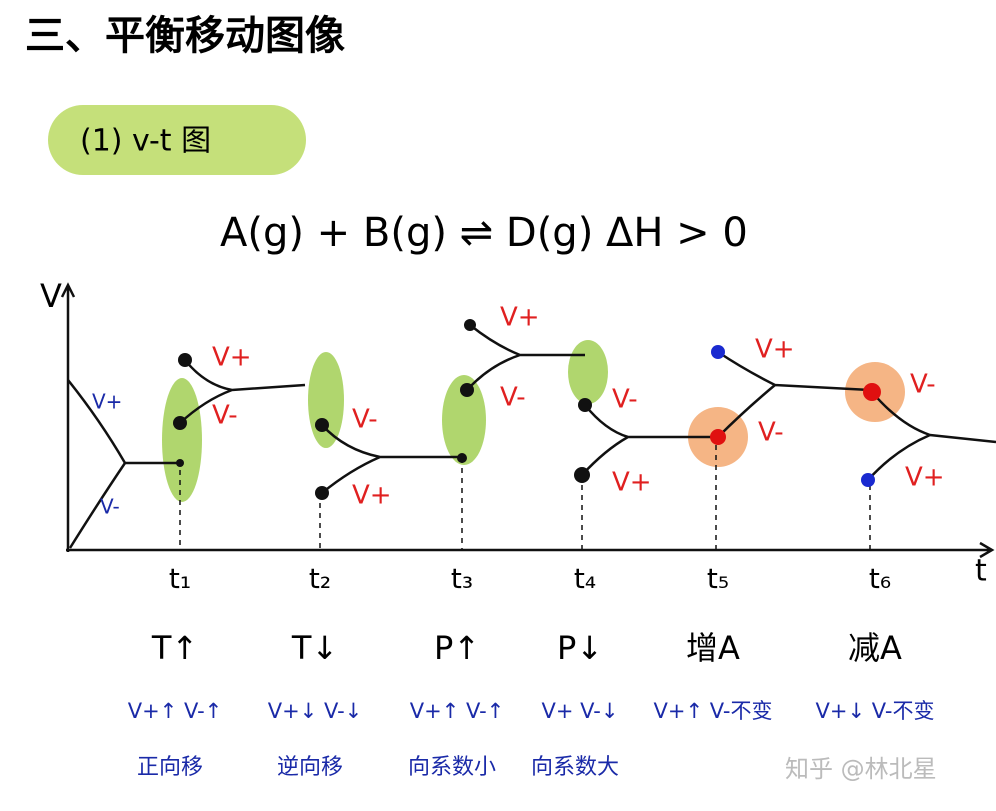  I want to click on time-label: t₁, so click(180, 578).